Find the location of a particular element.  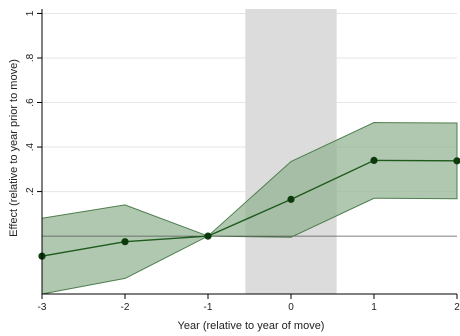

x-axis-title: Year (relative to year of move) is located at coordinates (251, 326).